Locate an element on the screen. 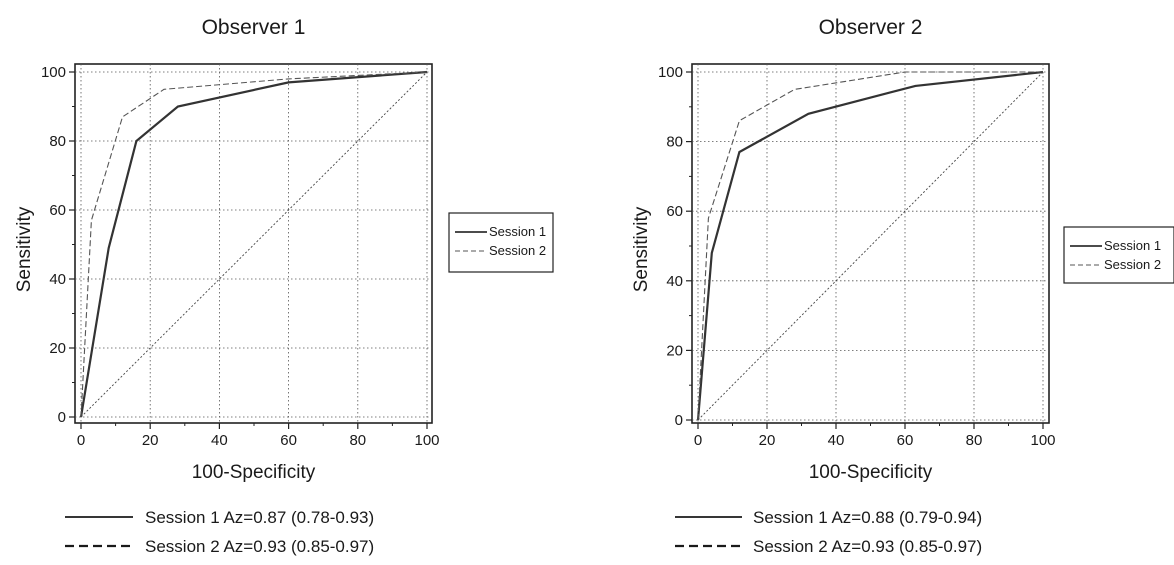  chart-title: Observer 2 is located at coordinates (871, 27).